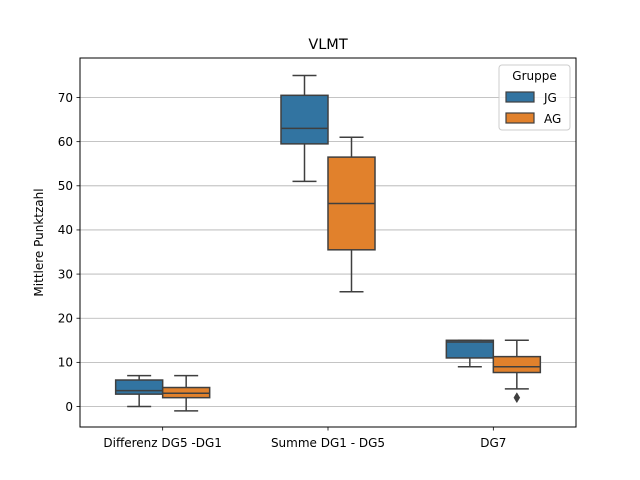 Image resolution: width=640 pixels, height=480 pixels. I want to click on legend: Gruppe JG AG, so click(534, 97).